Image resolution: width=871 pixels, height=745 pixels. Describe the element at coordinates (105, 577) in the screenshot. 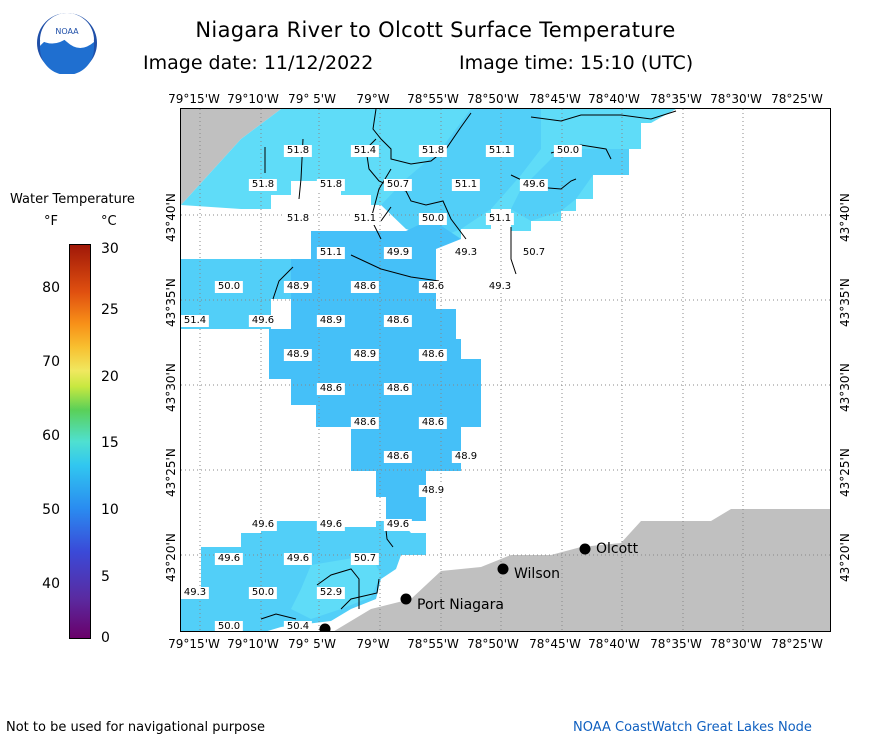

I see `celsius-tick: 5` at that location.